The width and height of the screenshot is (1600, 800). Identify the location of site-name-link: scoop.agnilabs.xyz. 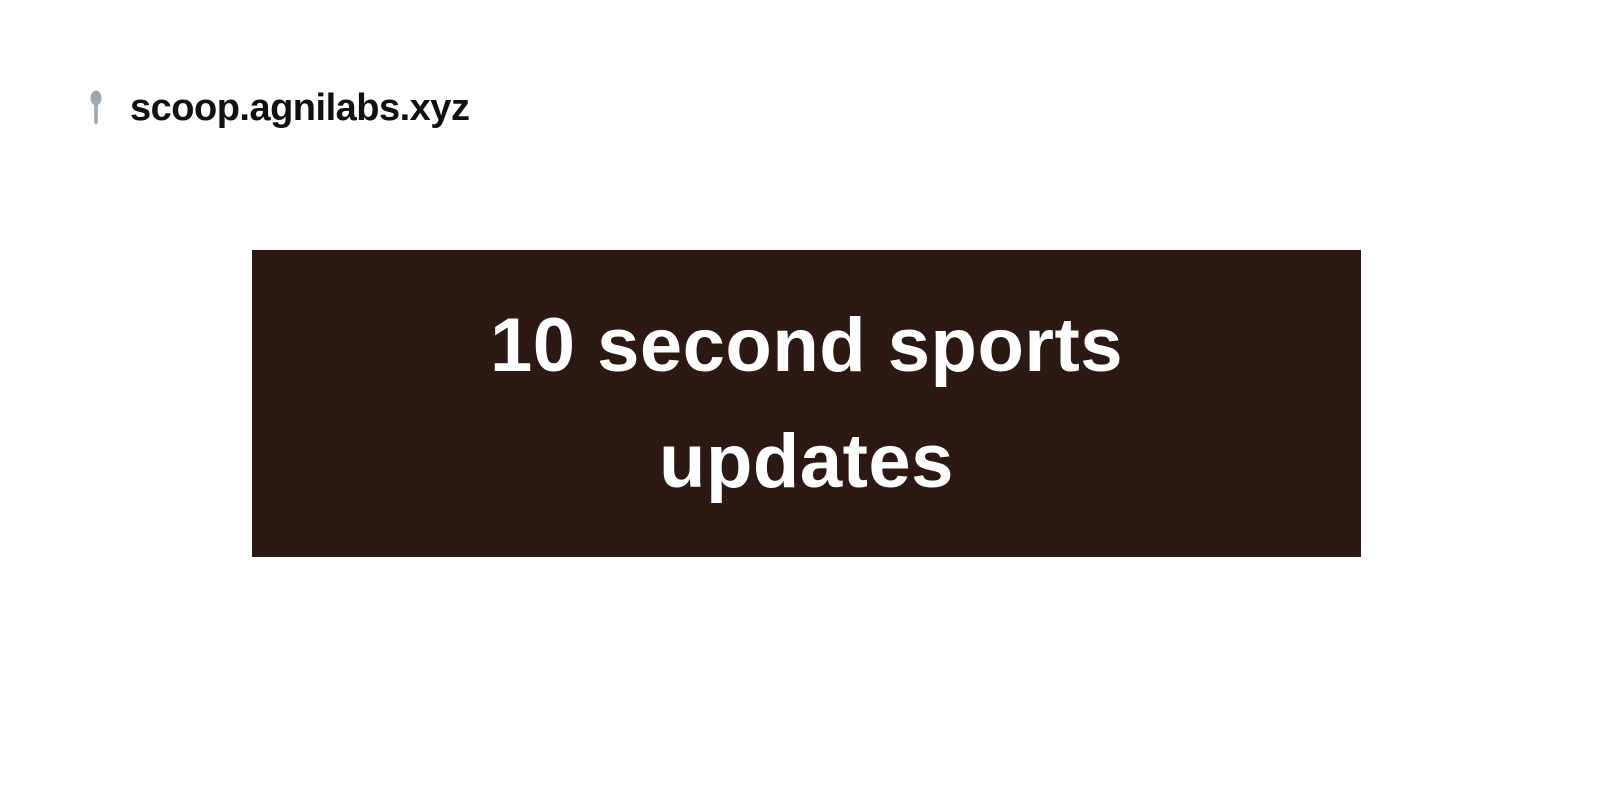
(300, 107).